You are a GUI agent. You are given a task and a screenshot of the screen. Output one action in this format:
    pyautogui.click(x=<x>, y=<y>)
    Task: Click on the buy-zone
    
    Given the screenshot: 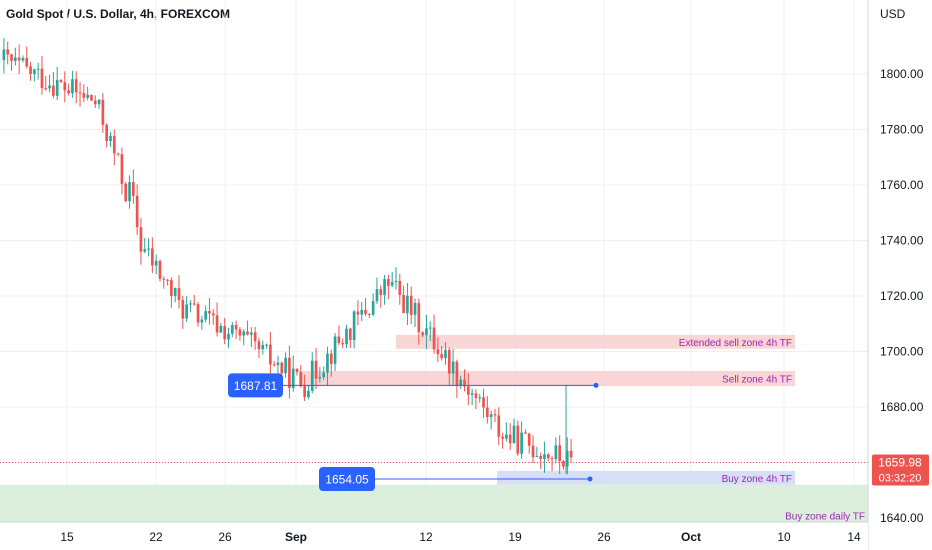 What is the action you would take?
    pyautogui.click(x=646, y=477)
    